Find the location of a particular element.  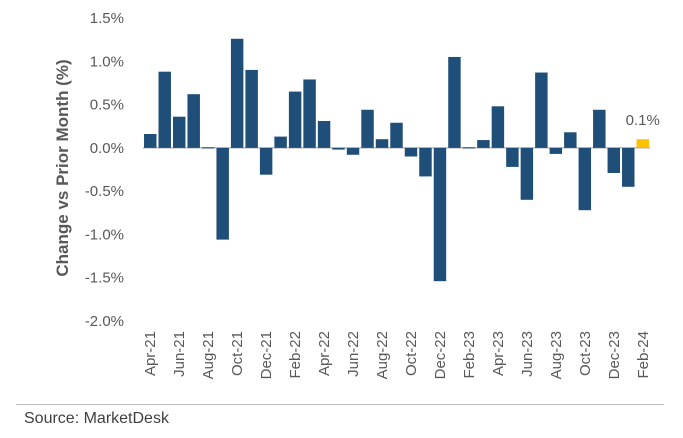

x-tick-label: Apr-21 is located at coordinates (150, 353).